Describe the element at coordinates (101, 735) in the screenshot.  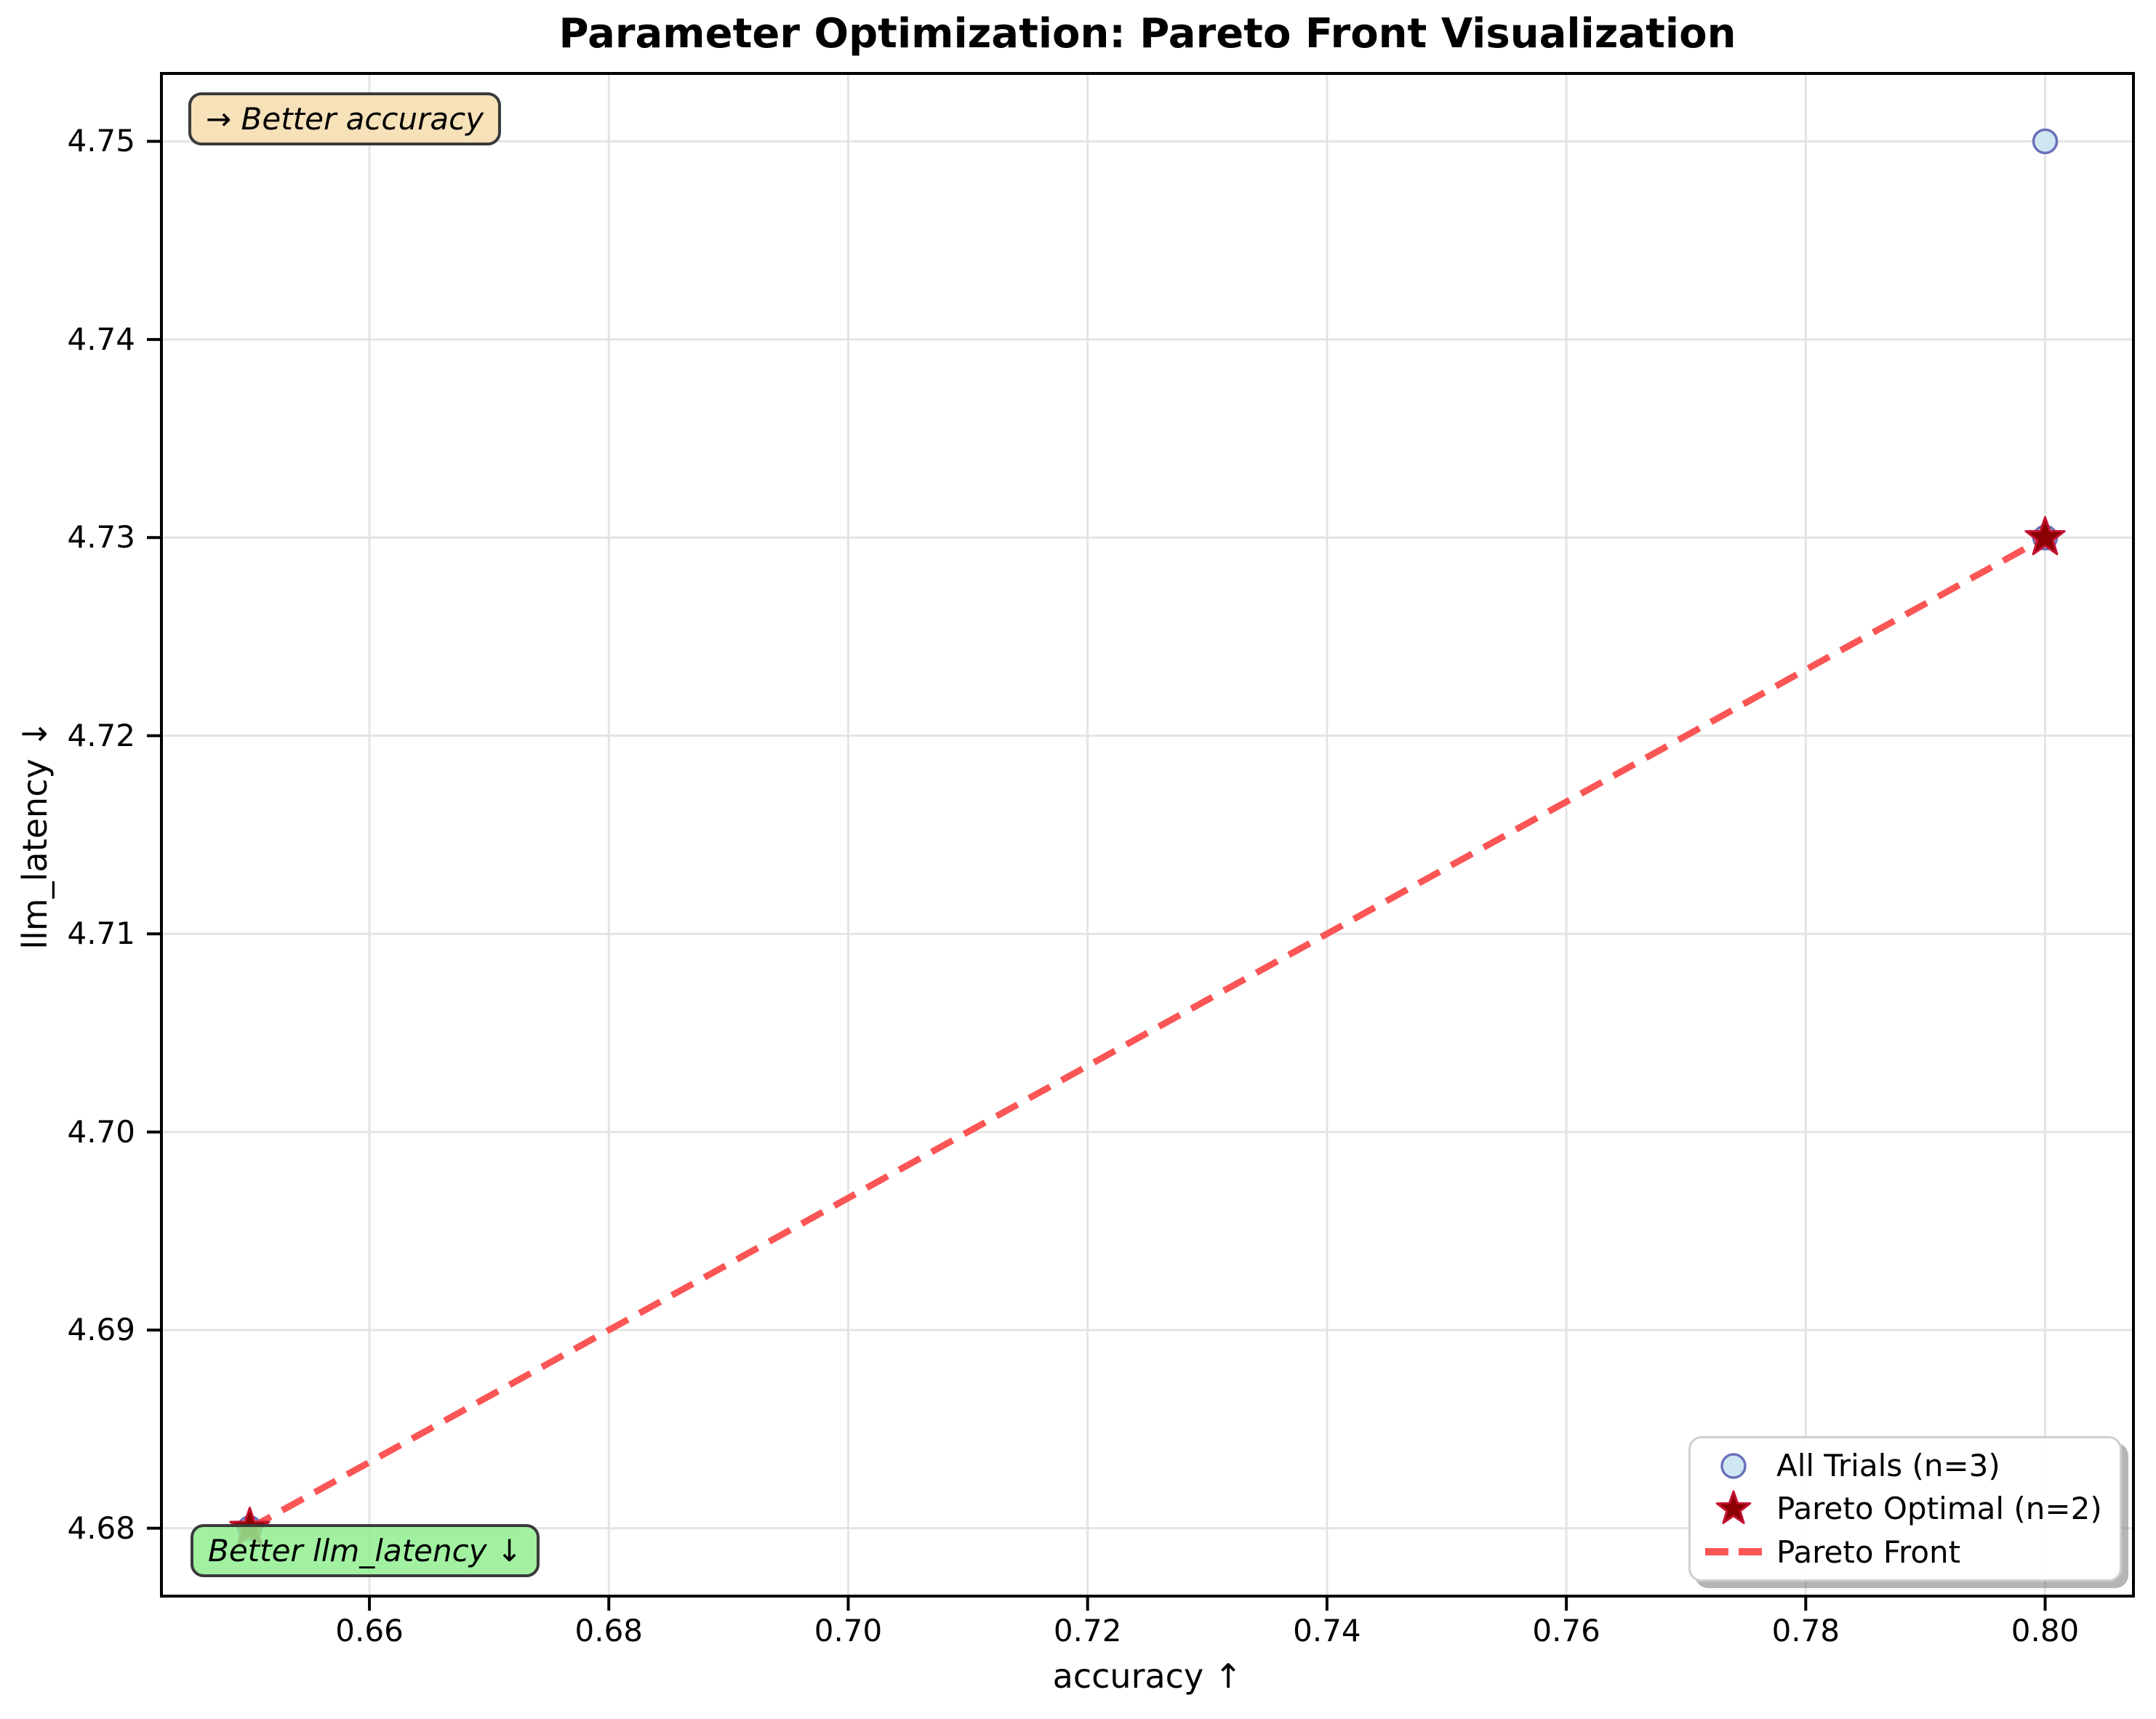
I see `y-tick-label: 4.72` at that location.